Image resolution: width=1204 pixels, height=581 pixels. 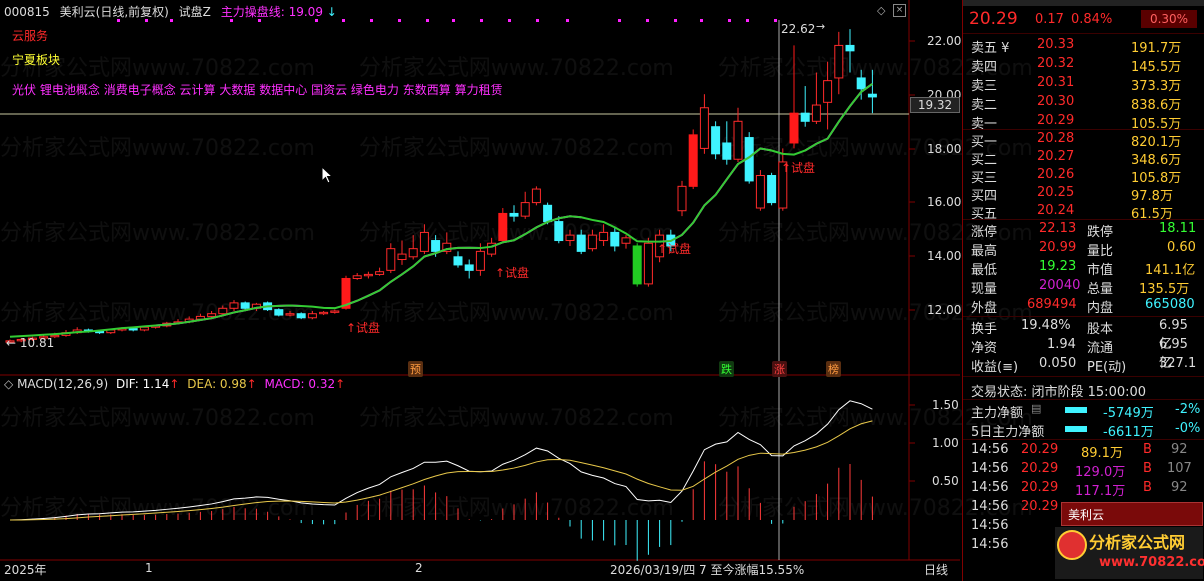 I want to click on close-icon: ×, so click(x=899, y=10).